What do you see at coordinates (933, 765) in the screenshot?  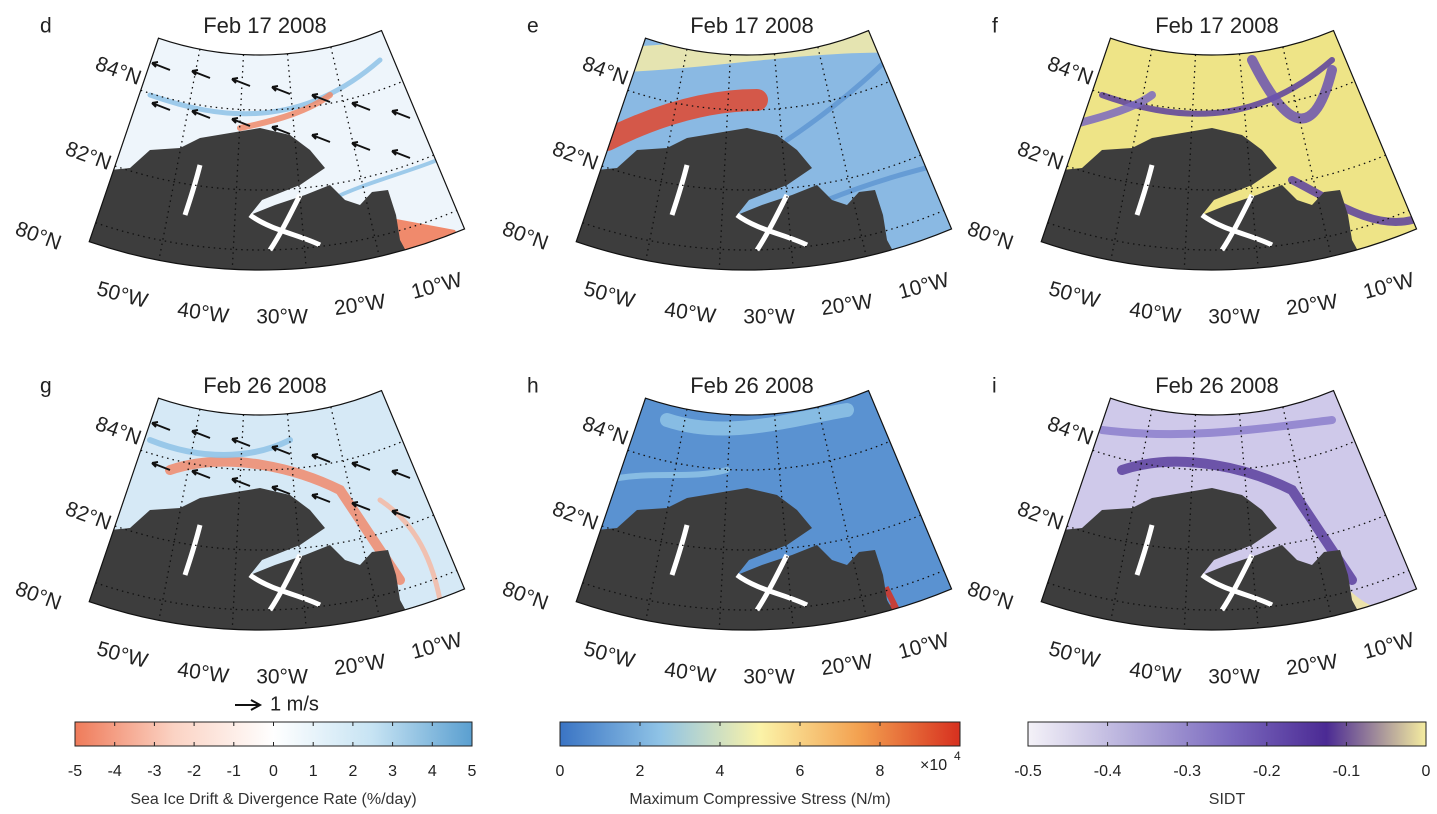 I see `colorbar-multiplier: ×10` at bounding box center [933, 765].